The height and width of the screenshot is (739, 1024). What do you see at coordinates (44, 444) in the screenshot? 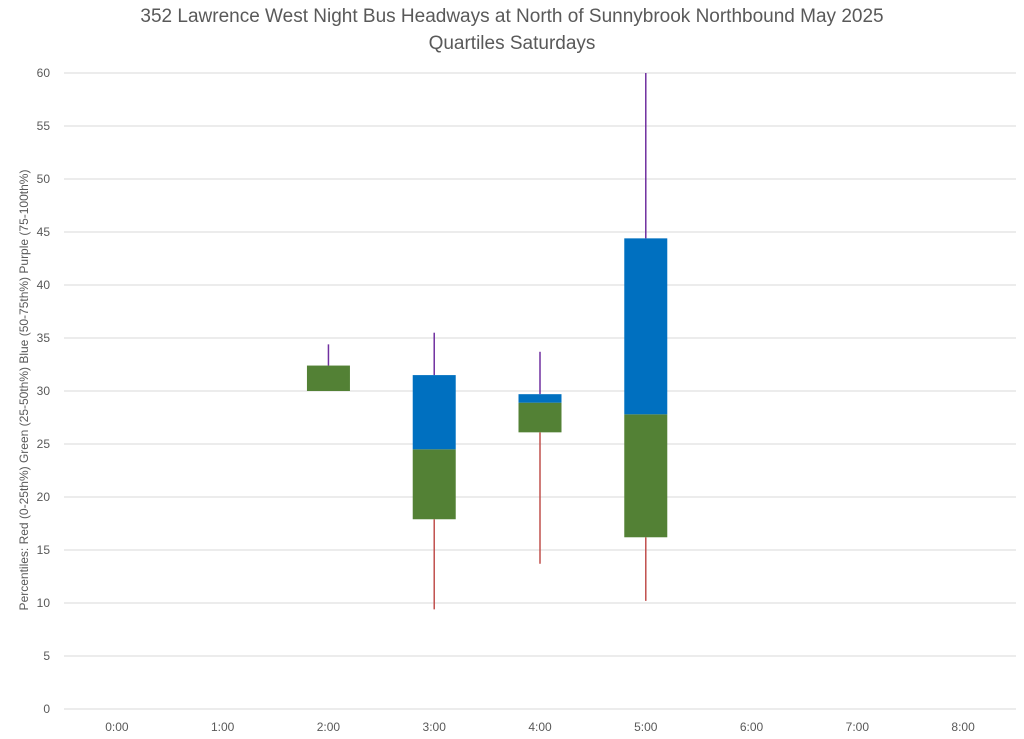
I see `y-tick-label: 25` at bounding box center [44, 444].